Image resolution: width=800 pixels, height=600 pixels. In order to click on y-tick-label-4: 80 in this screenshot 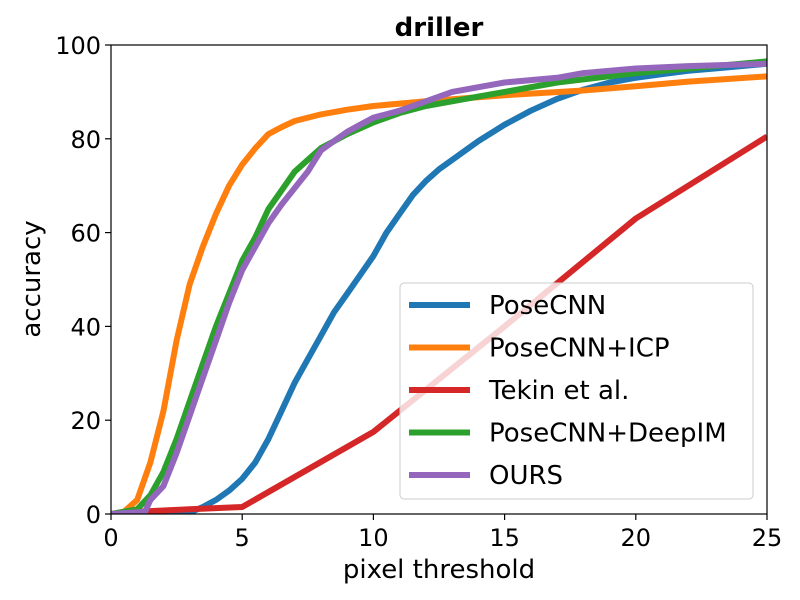, I will do `click(85, 140)`.